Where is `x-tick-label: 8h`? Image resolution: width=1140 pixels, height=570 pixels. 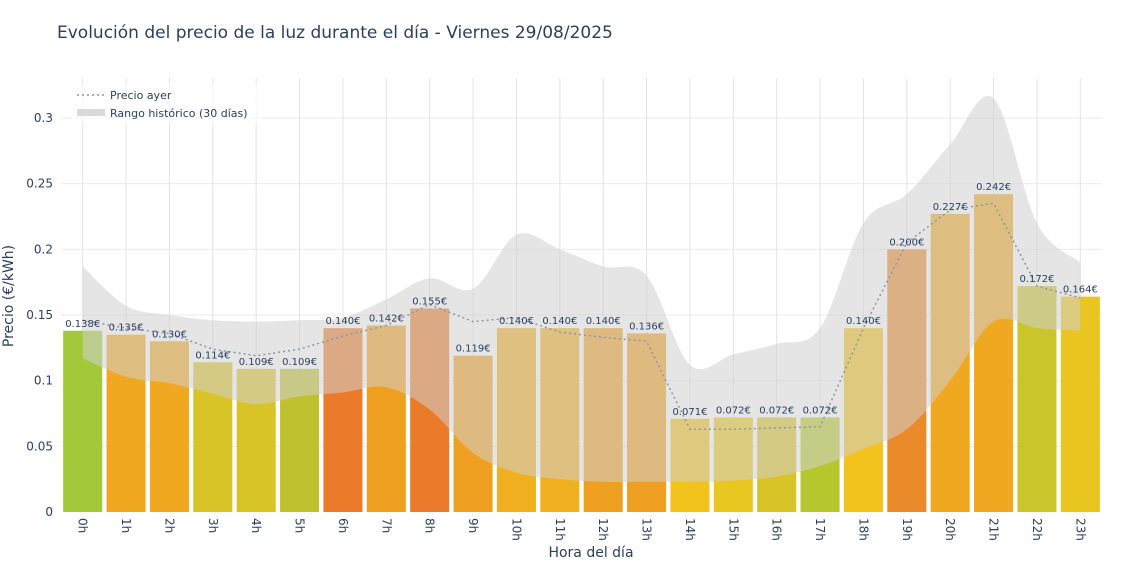
x-tick-label: 8h is located at coordinates (430, 525).